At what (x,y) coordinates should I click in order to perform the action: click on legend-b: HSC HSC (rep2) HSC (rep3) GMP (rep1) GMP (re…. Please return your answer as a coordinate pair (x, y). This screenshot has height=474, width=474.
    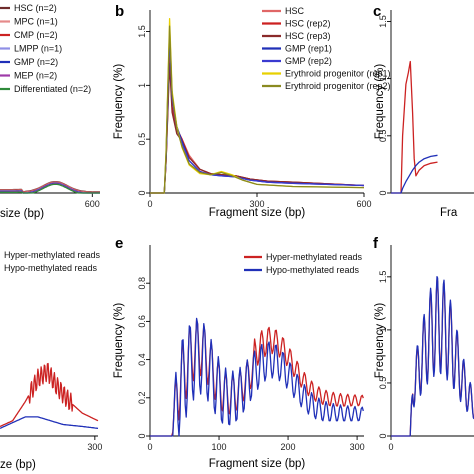
    Looking at the image, I should click on (326, 48).